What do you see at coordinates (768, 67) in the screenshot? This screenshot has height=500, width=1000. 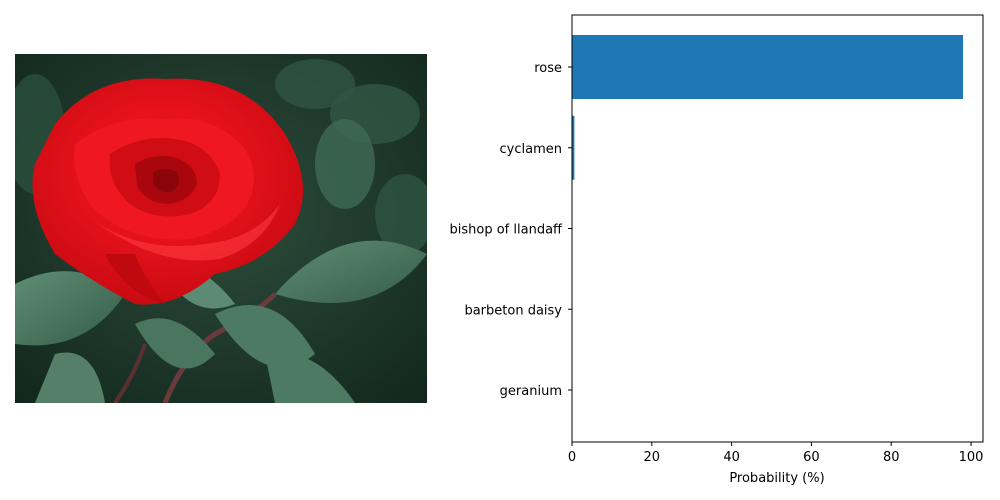 I see `bar-rose` at bounding box center [768, 67].